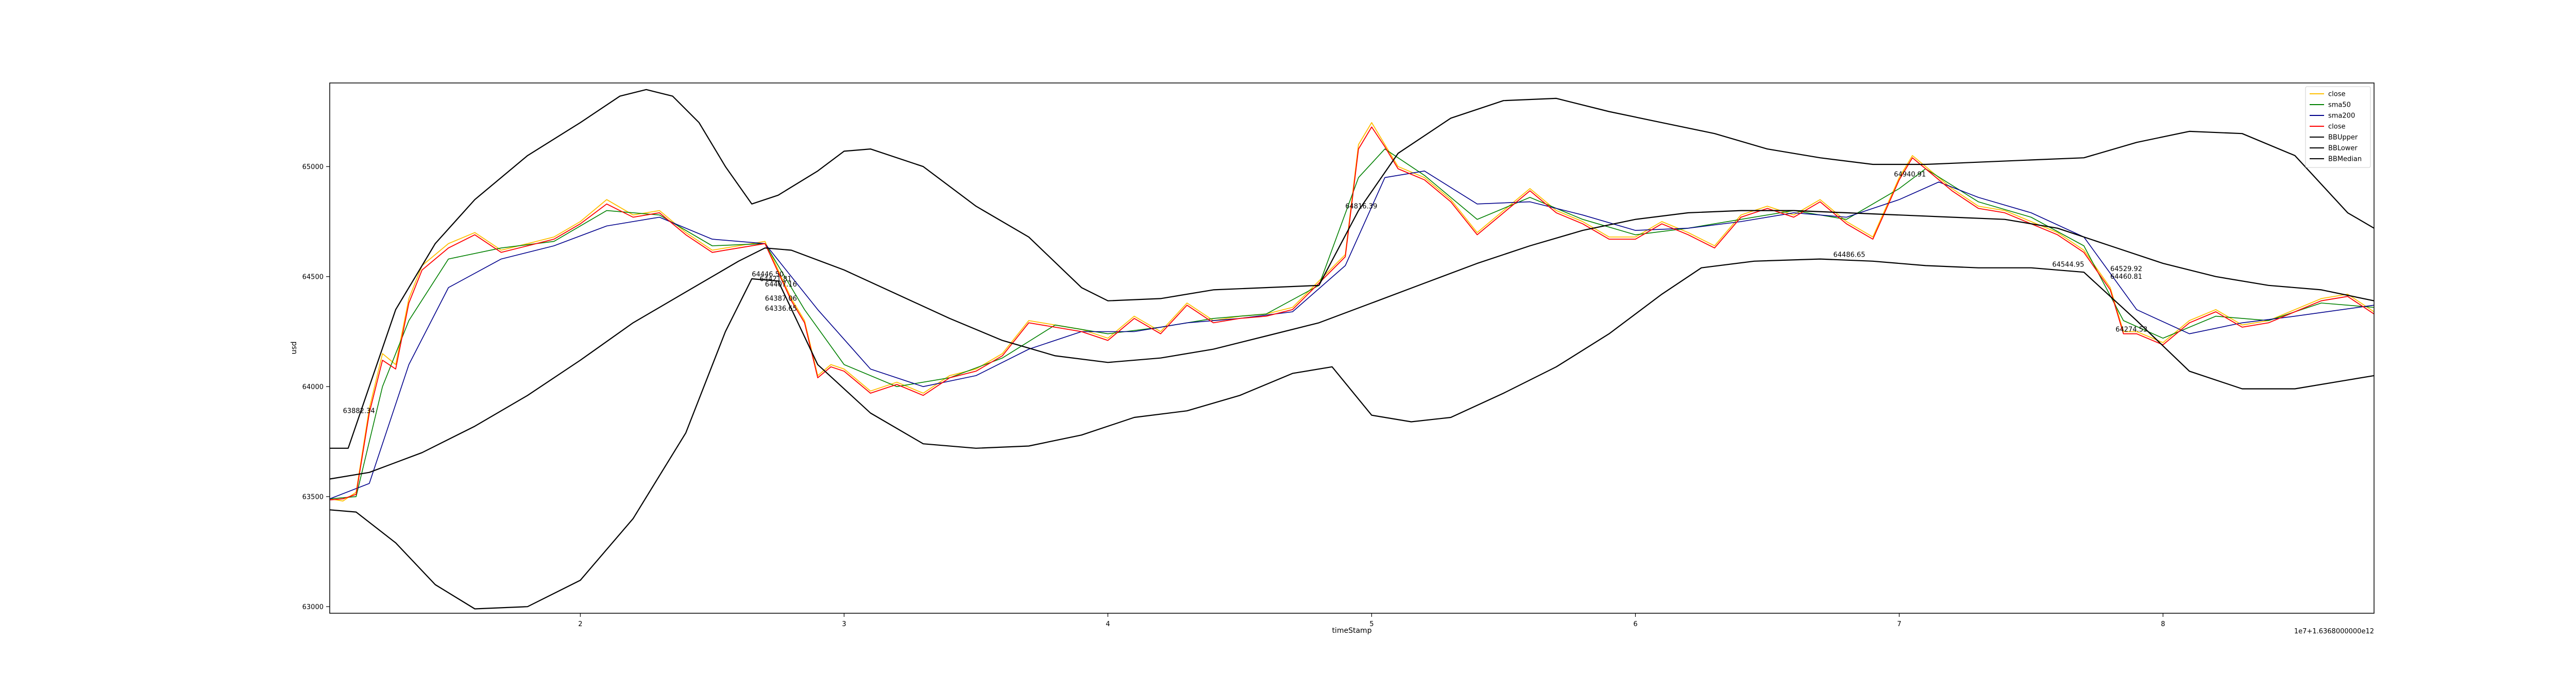 The width and height of the screenshot is (2576, 689). What do you see at coordinates (313, 498) in the screenshot?
I see `y-tick-label: 63500` at bounding box center [313, 498].